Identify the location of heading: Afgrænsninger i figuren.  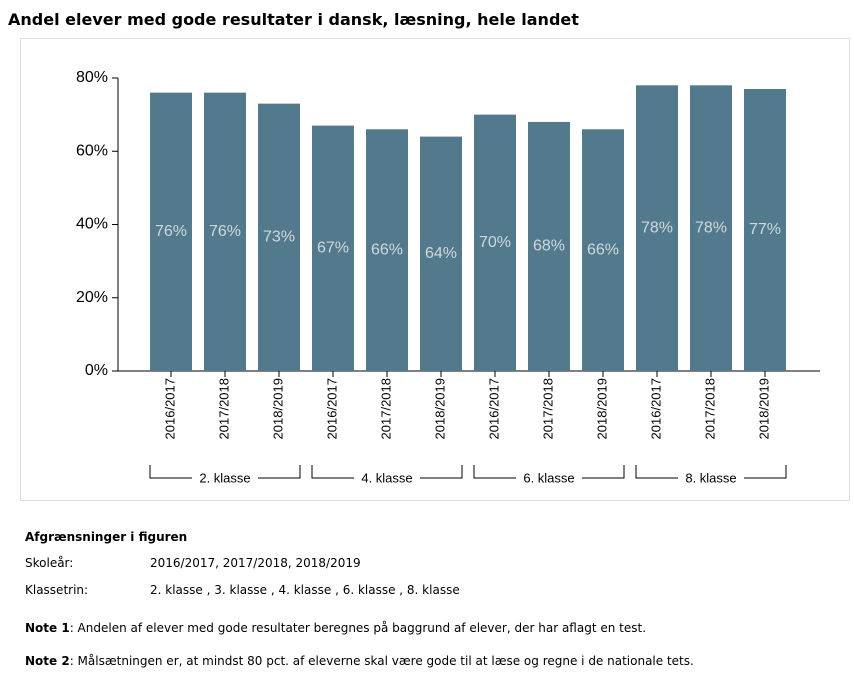
(106, 537).